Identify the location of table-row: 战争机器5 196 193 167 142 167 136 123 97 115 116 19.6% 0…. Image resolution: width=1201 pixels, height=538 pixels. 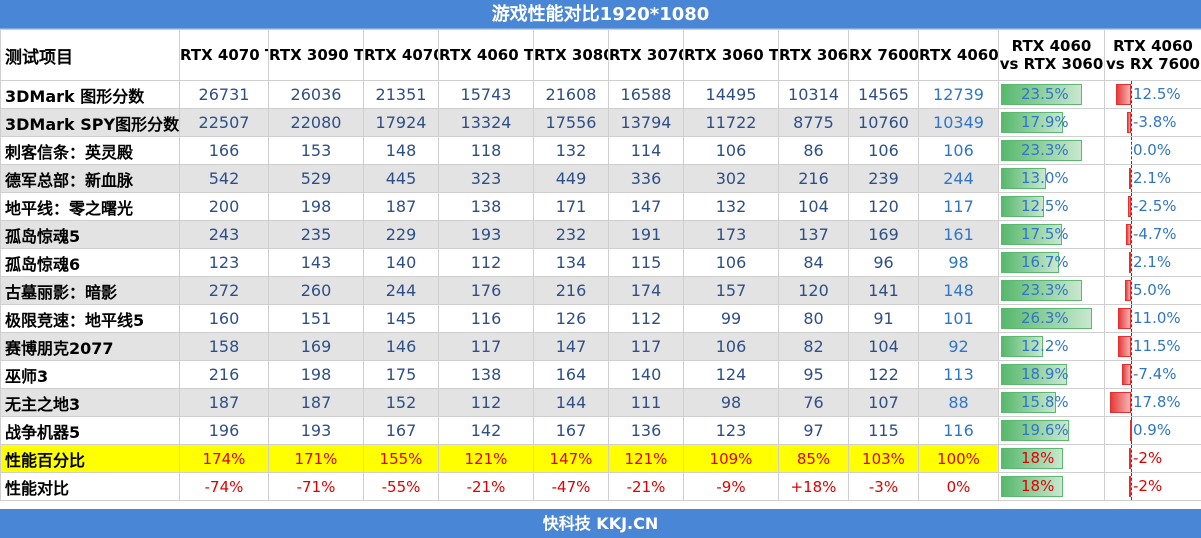
(600, 430).